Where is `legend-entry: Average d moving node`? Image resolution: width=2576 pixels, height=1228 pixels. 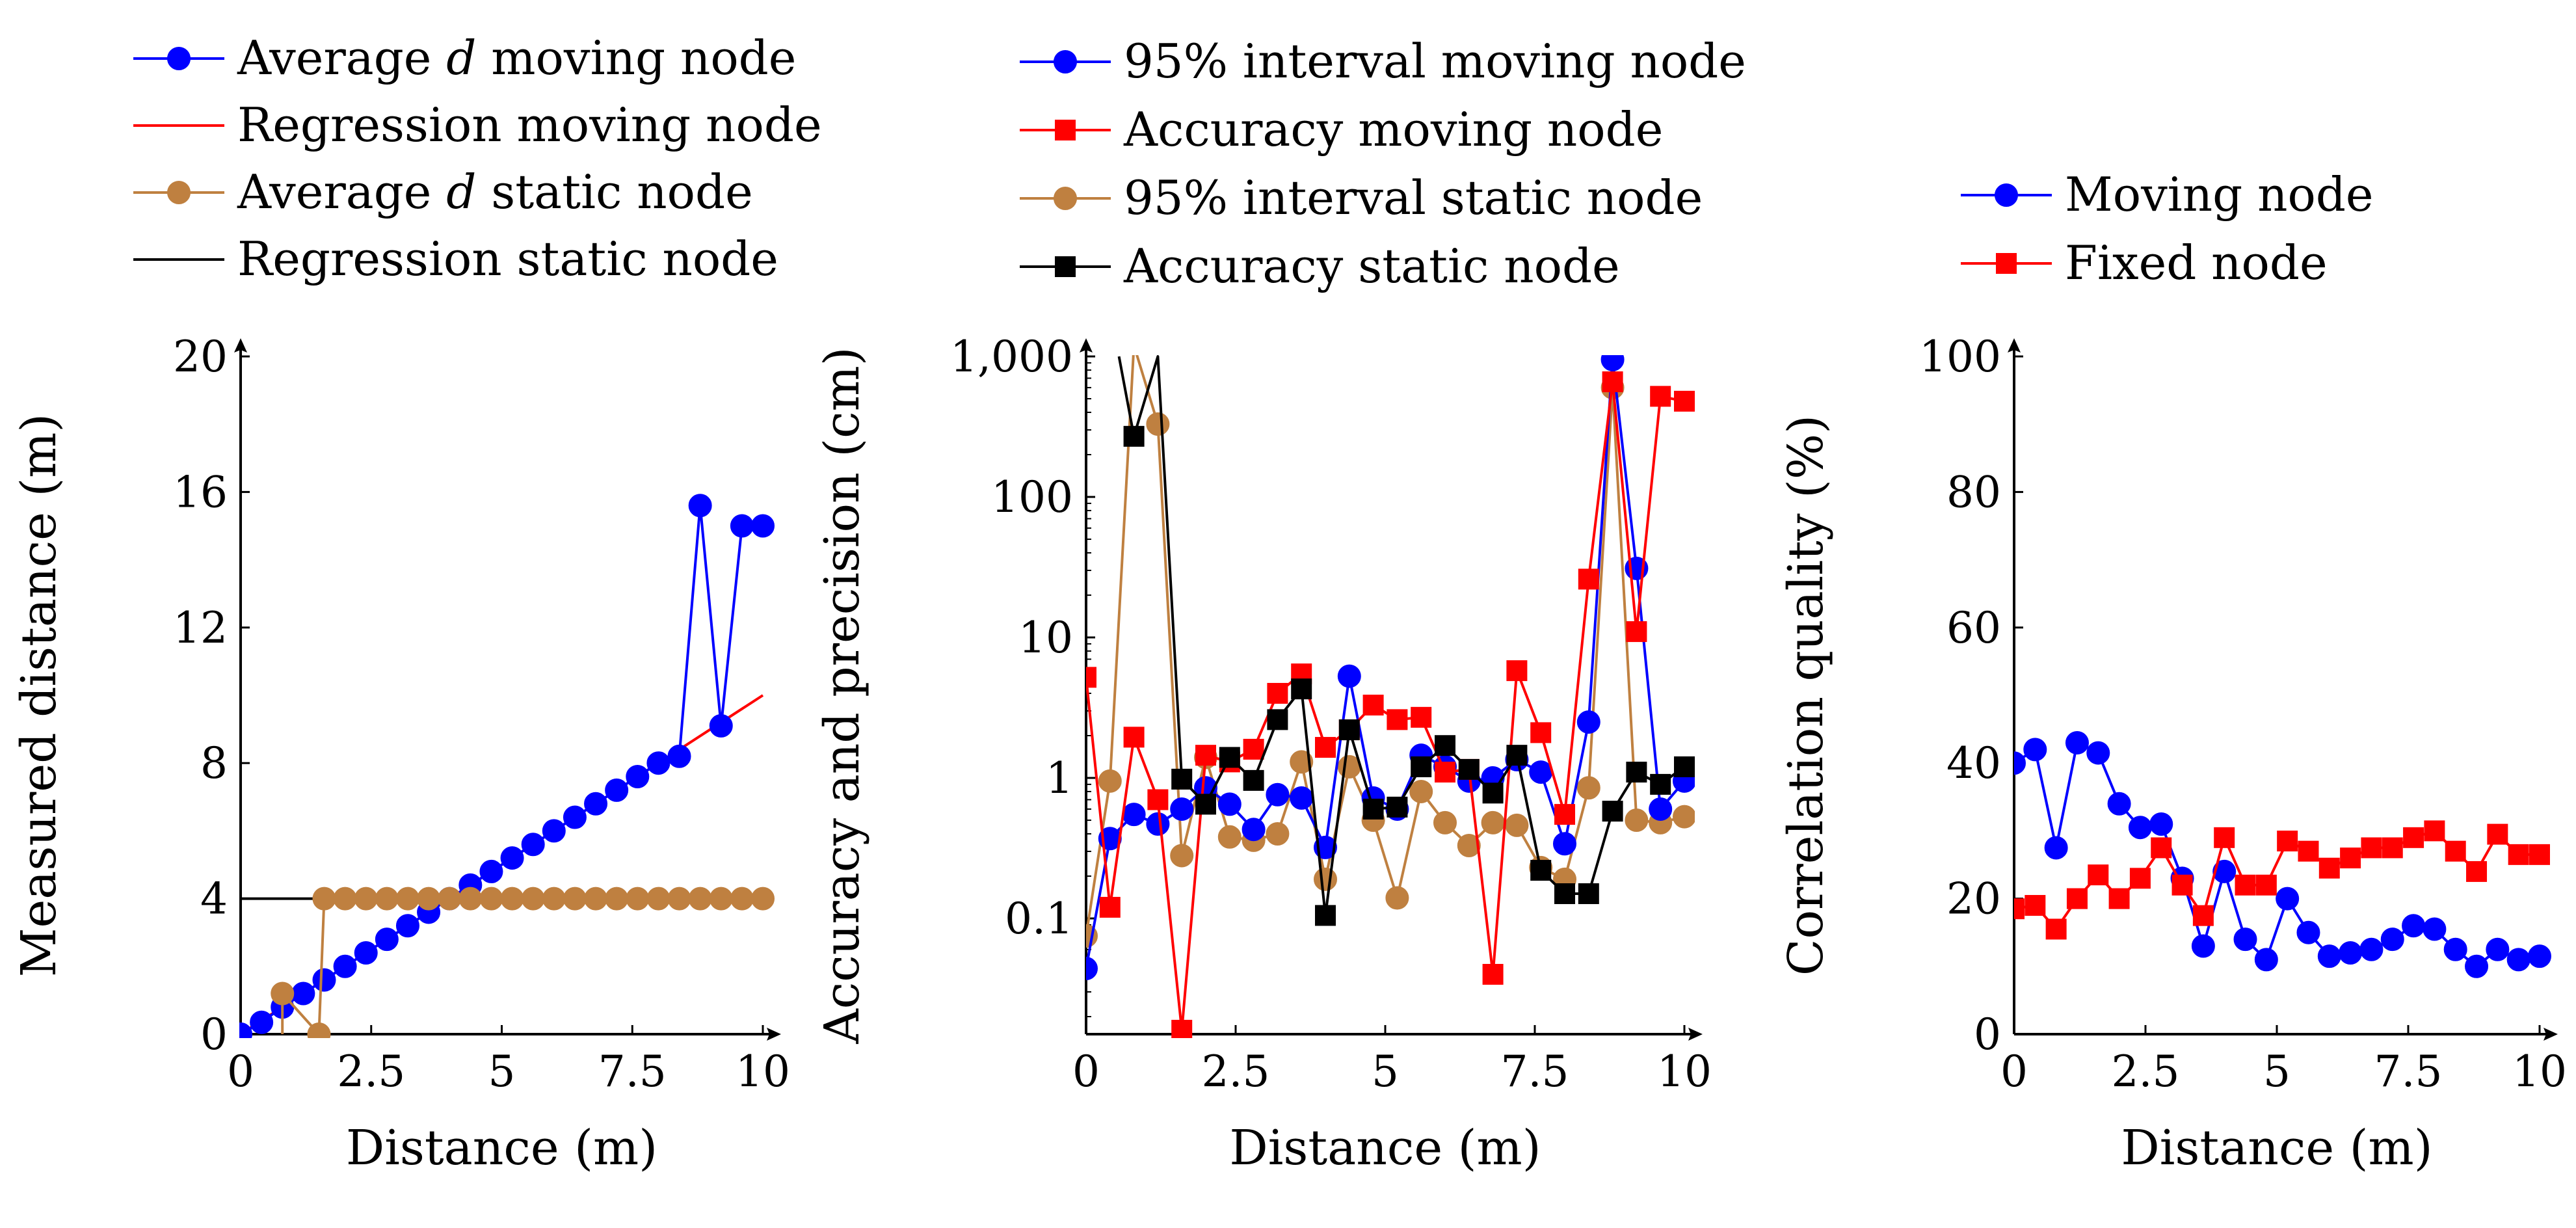
legend-entry: Average d moving node is located at coordinates (464, 58).